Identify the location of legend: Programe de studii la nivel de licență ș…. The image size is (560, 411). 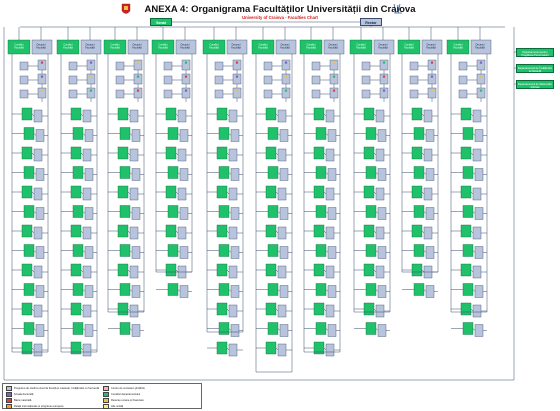
(102, 396).